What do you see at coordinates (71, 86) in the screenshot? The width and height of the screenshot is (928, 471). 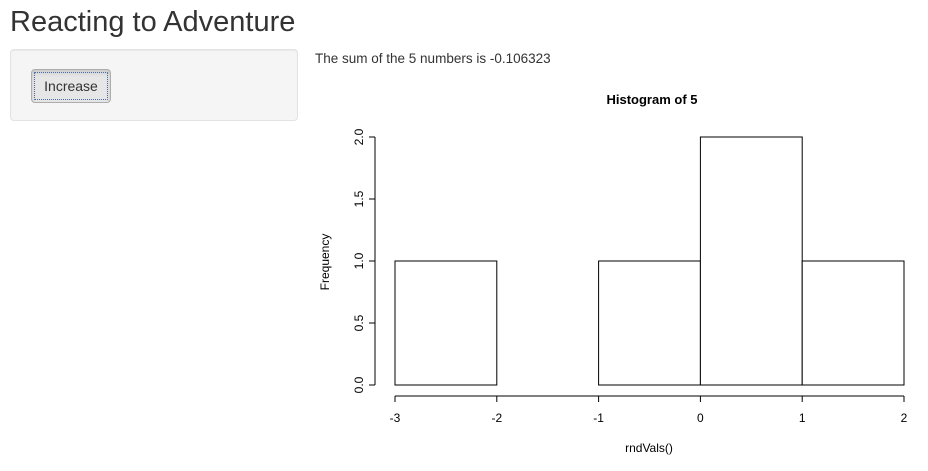 I see `increase-button: Increase` at bounding box center [71, 86].